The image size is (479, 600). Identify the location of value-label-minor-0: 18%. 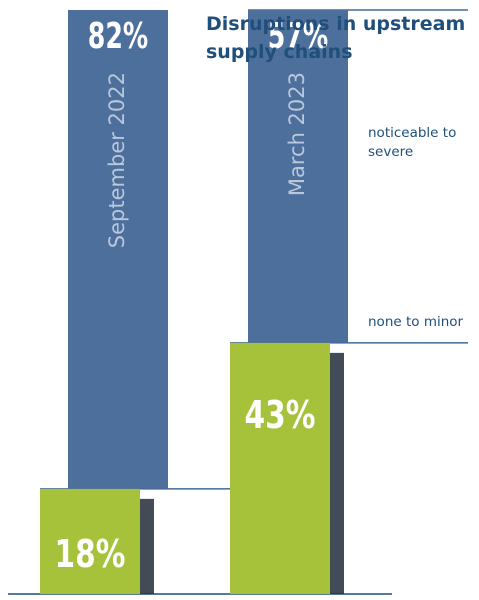
(90, 554).